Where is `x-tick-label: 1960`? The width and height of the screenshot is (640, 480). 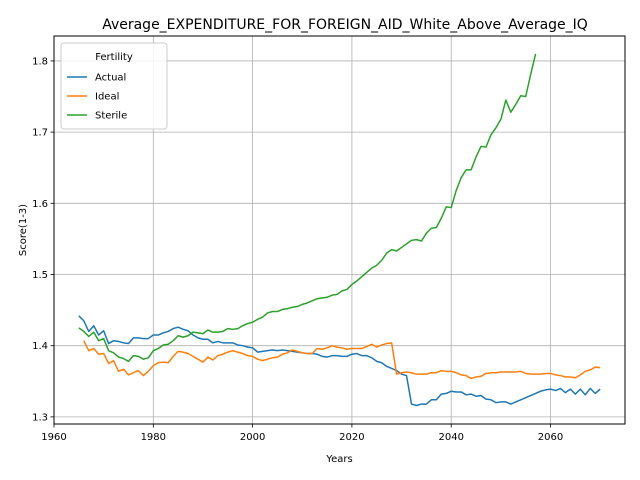
x-tick-label: 1960 is located at coordinates (53, 437).